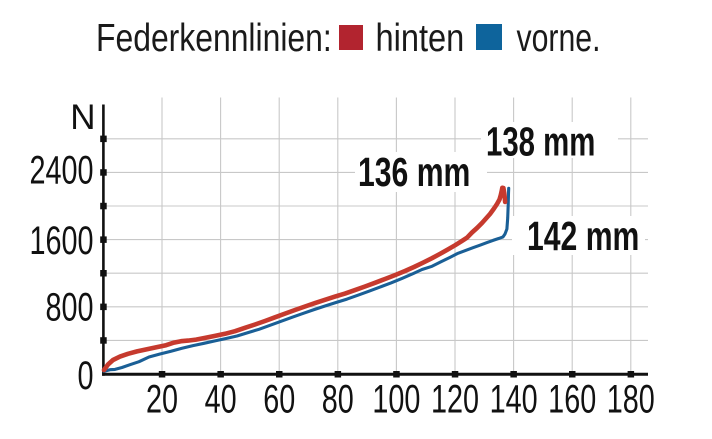 This screenshot has width=712, height=439. Describe the element at coordinates (279, 399) in the screenshot. I see `svg-text: 60` at that location.